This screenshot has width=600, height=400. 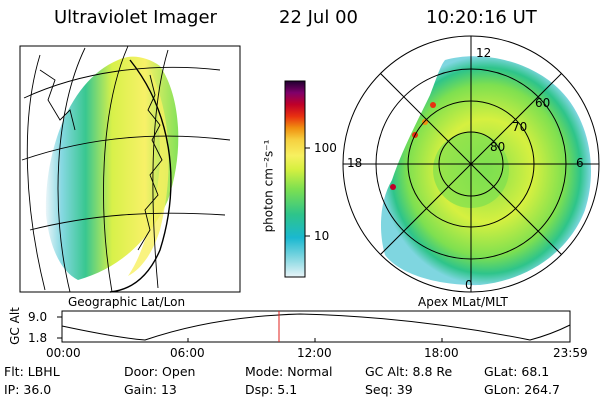 What do you see at coordinates (484, 53) in the screenshot?
I see `mlt-label-top: 12` at bounding box center [484, 53].